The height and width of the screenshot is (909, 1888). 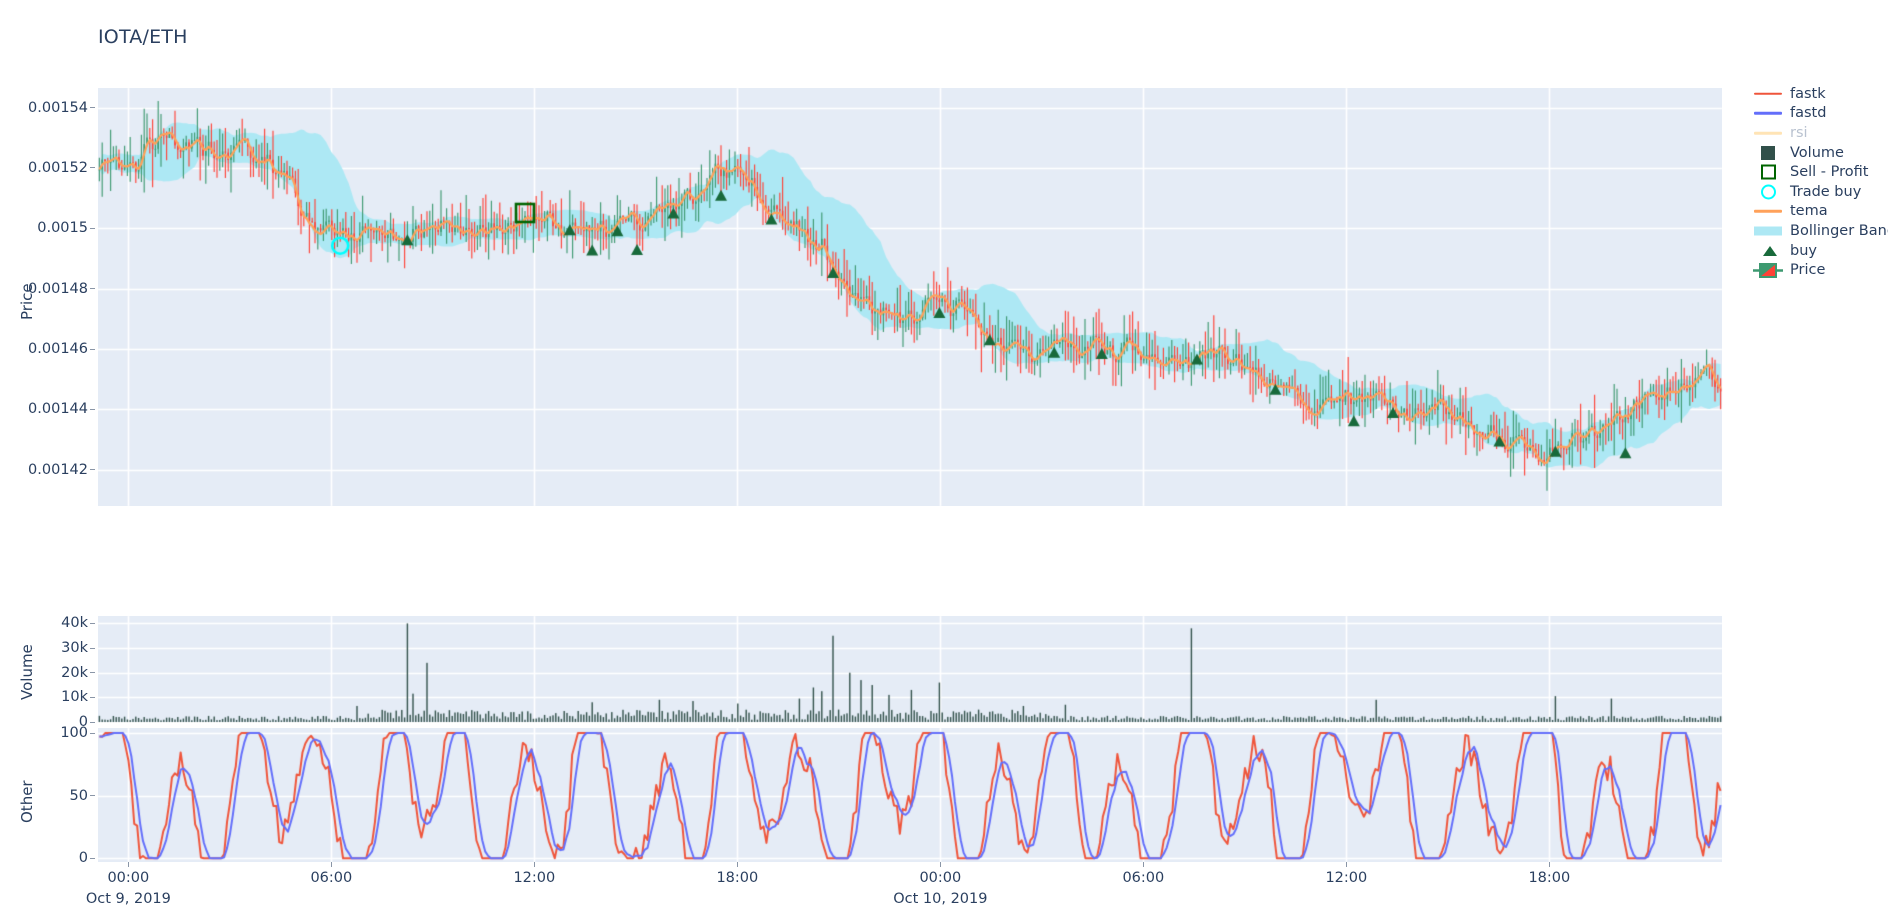 I want to click on price-y-tick: 0.00146, so click(x=58, y=349).